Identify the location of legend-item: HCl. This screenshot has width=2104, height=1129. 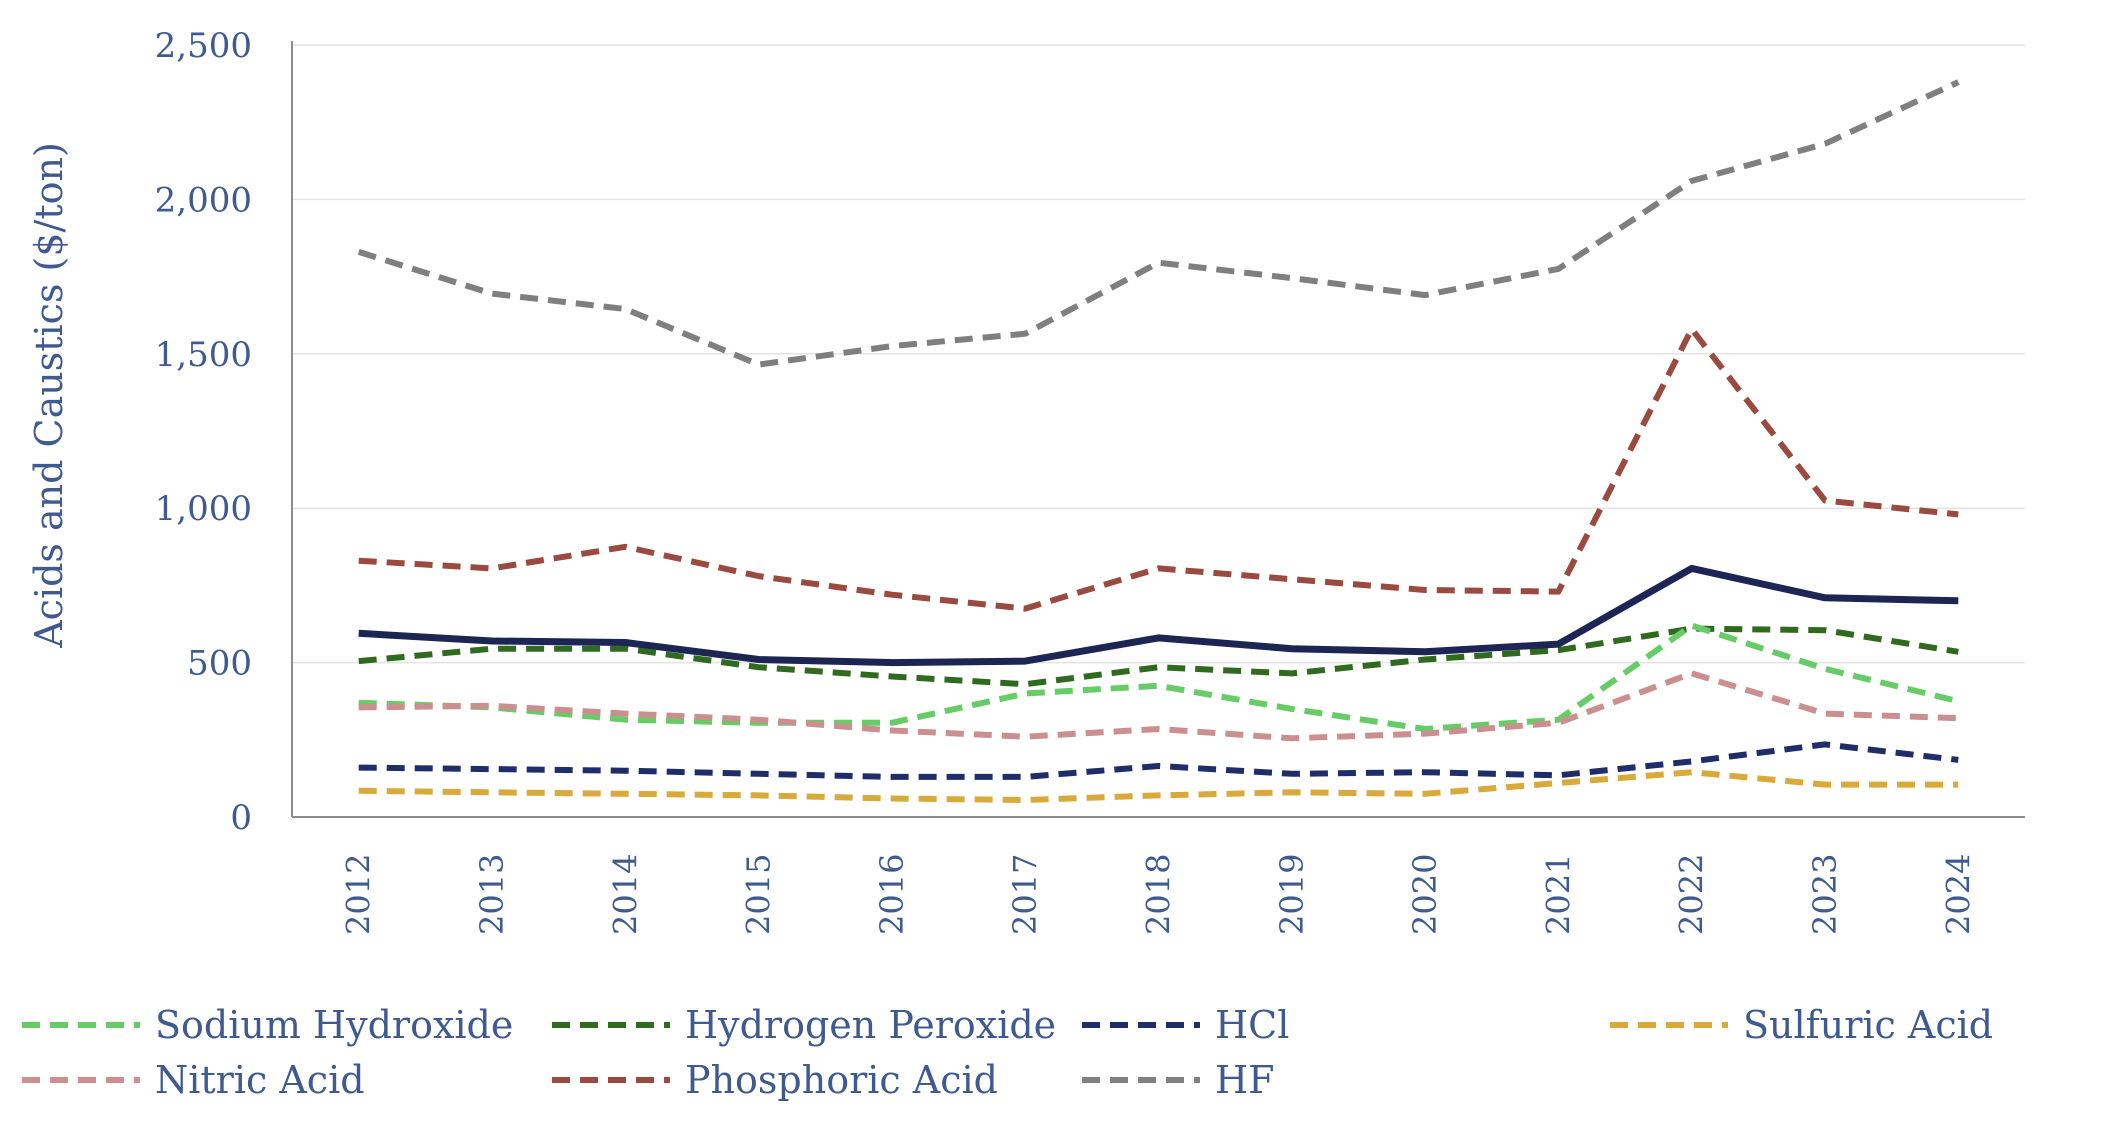
(1185, 1025).